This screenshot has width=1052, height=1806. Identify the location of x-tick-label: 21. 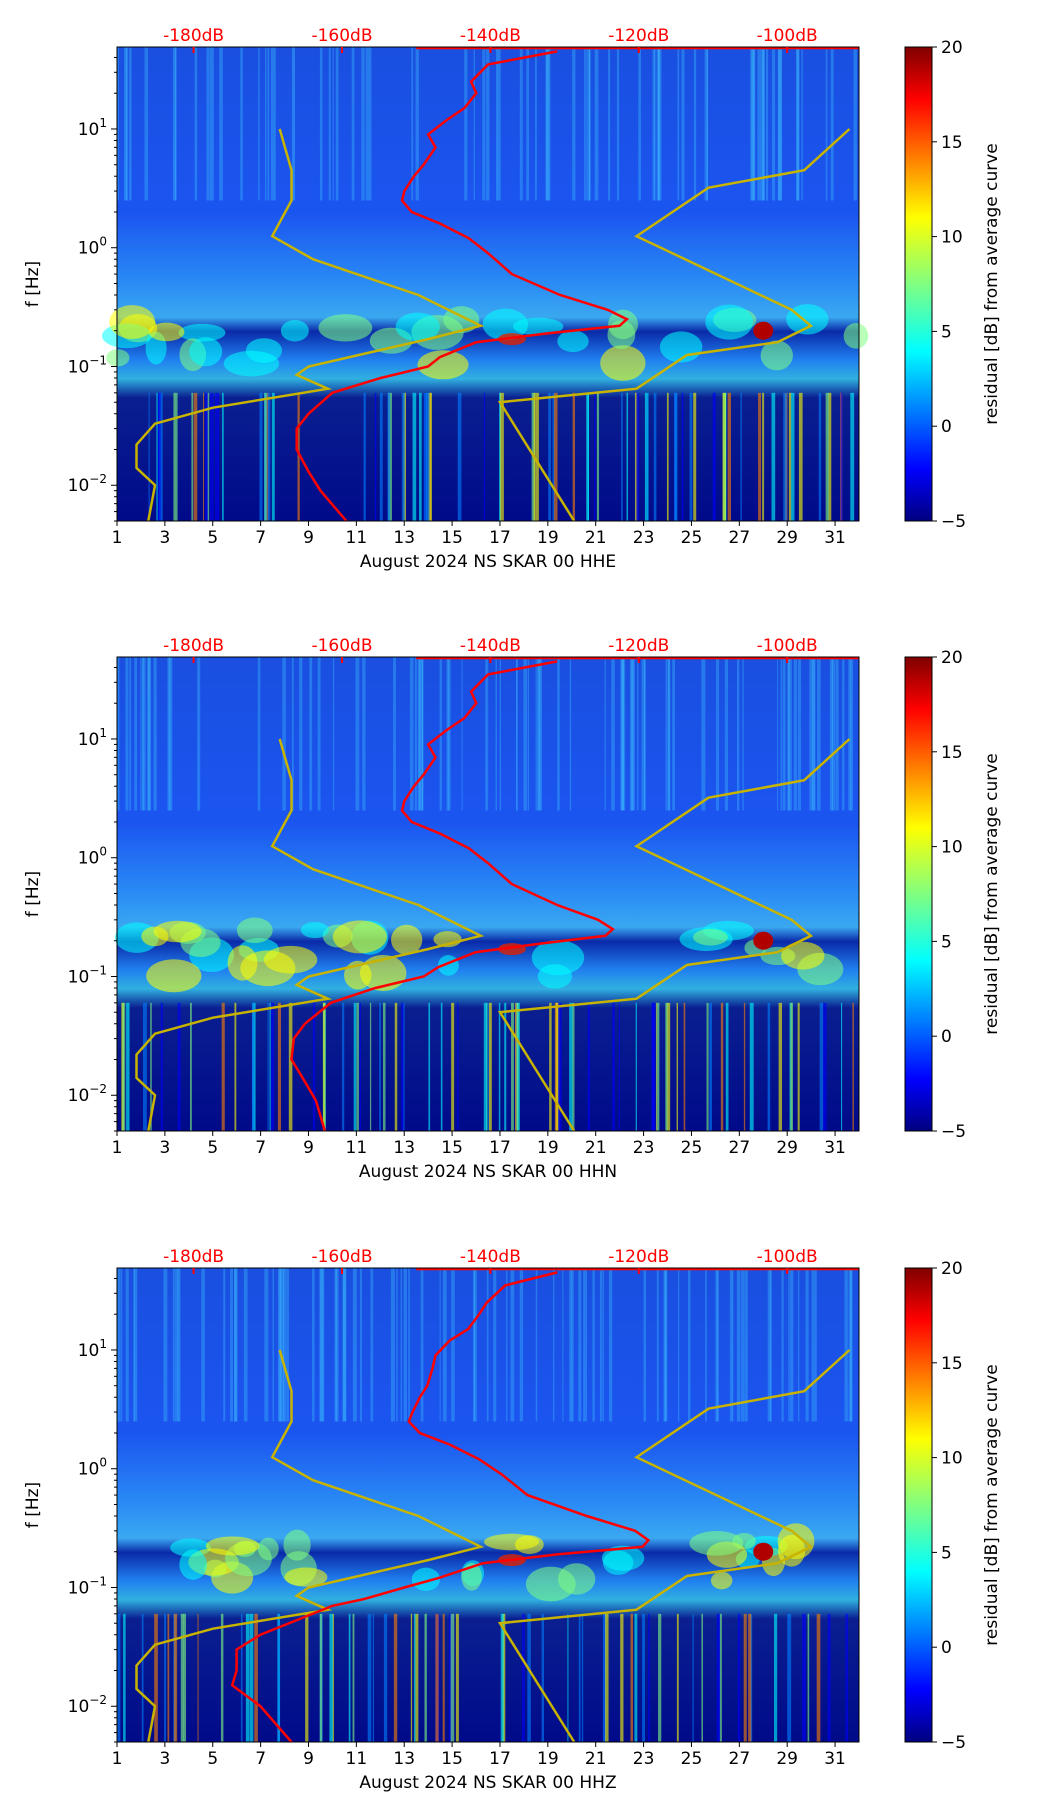
(596, 1148).